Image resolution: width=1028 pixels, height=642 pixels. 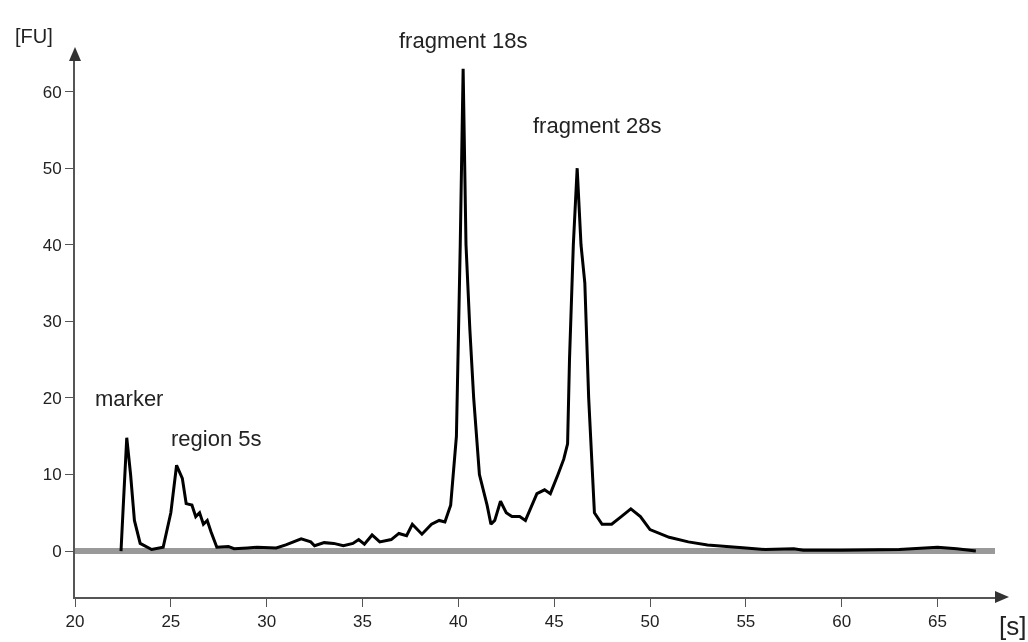 I want to click on x-tick-label: 20, so click(x=75, y=622).